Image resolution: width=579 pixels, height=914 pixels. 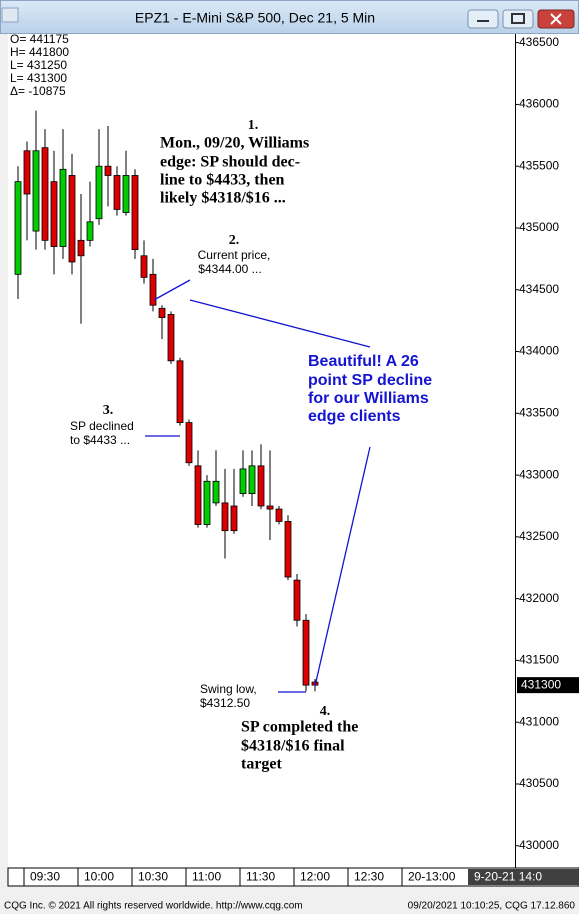 I want to click on x-tick-label: 12:00, so click(x=315, y=877).